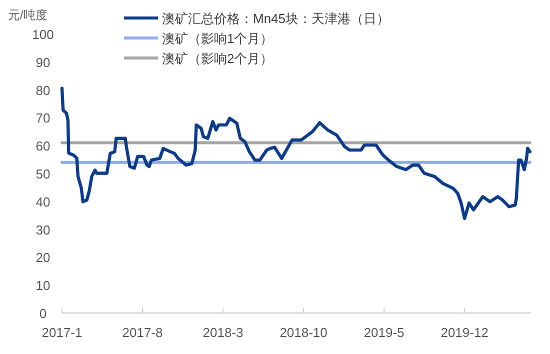 The height and width of the screenshot is (354, 550). Describe the element at coordinates (43, 286) in the screenshot. I see `y-tick-label: 10` at that location.